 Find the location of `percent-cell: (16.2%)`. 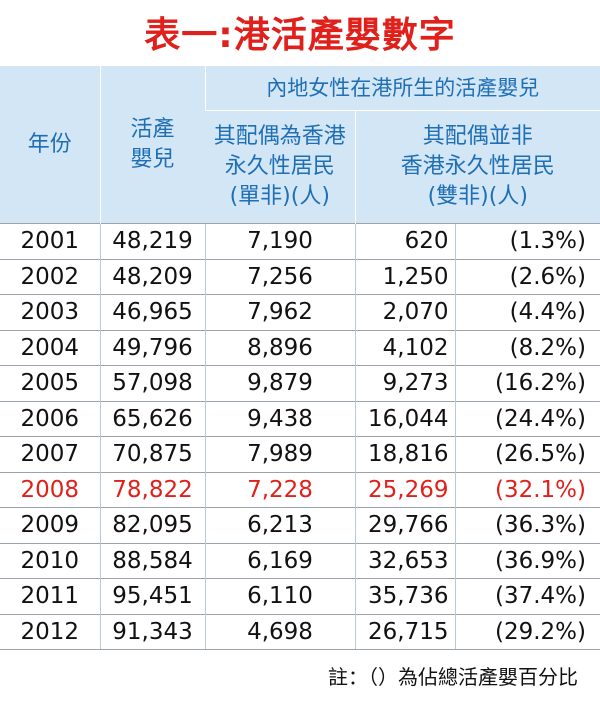

percent-cell: (16.2%) is located at coordinates (527, 383).